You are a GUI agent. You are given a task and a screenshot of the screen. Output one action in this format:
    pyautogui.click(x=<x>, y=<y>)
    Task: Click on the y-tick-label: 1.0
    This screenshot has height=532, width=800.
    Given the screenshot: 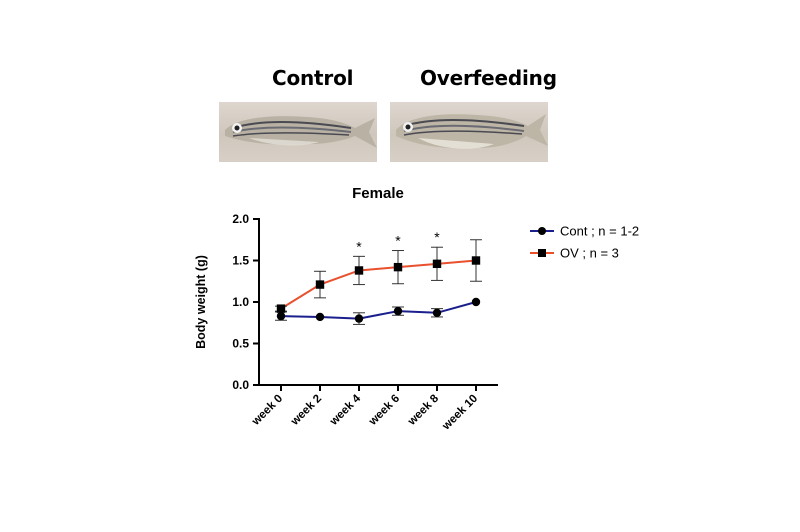 What is the action you would take?
    pyautogui.click(x=240, y=302)
    